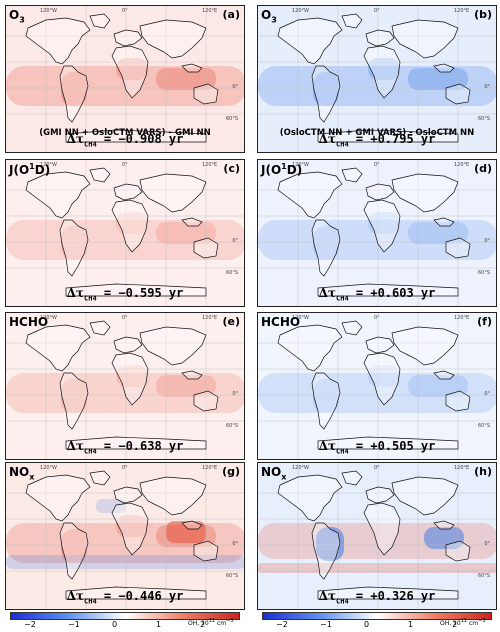  What do you see at coordinates (484, 321) in the screenshot?
I see `panel-letter: (f)` at bounding box center [484, 321].